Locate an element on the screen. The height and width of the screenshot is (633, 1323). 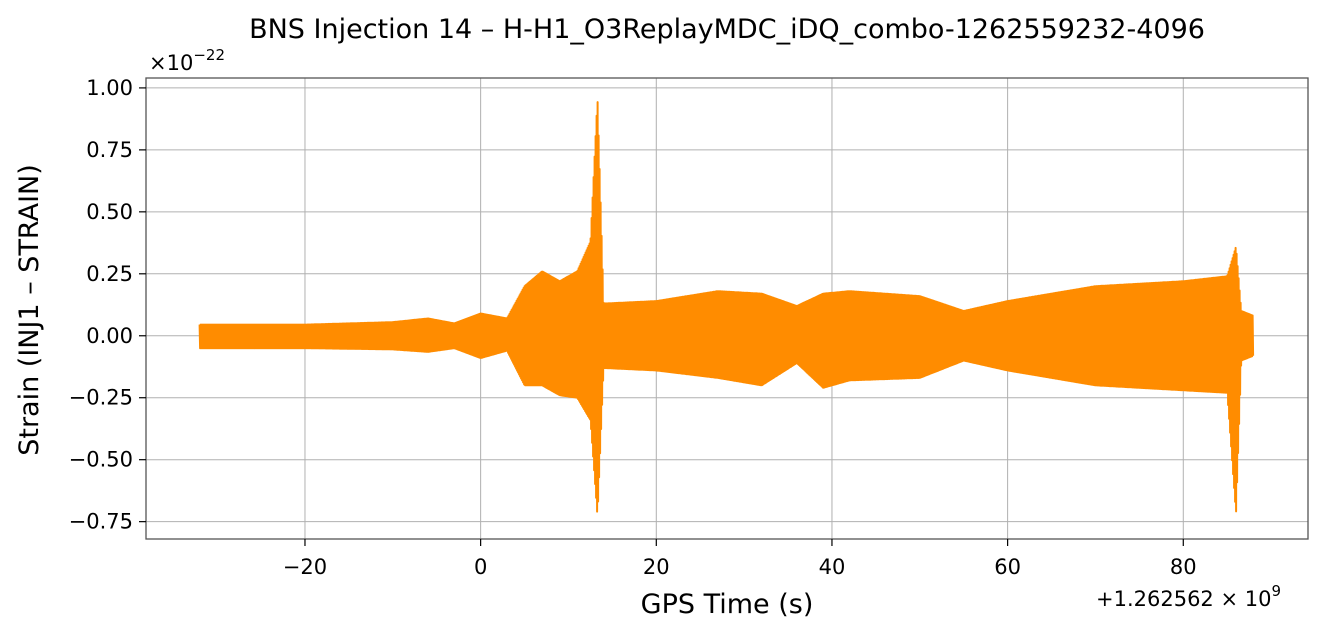
y-tick-label: 0.50 is located at coordinates (109, 212).